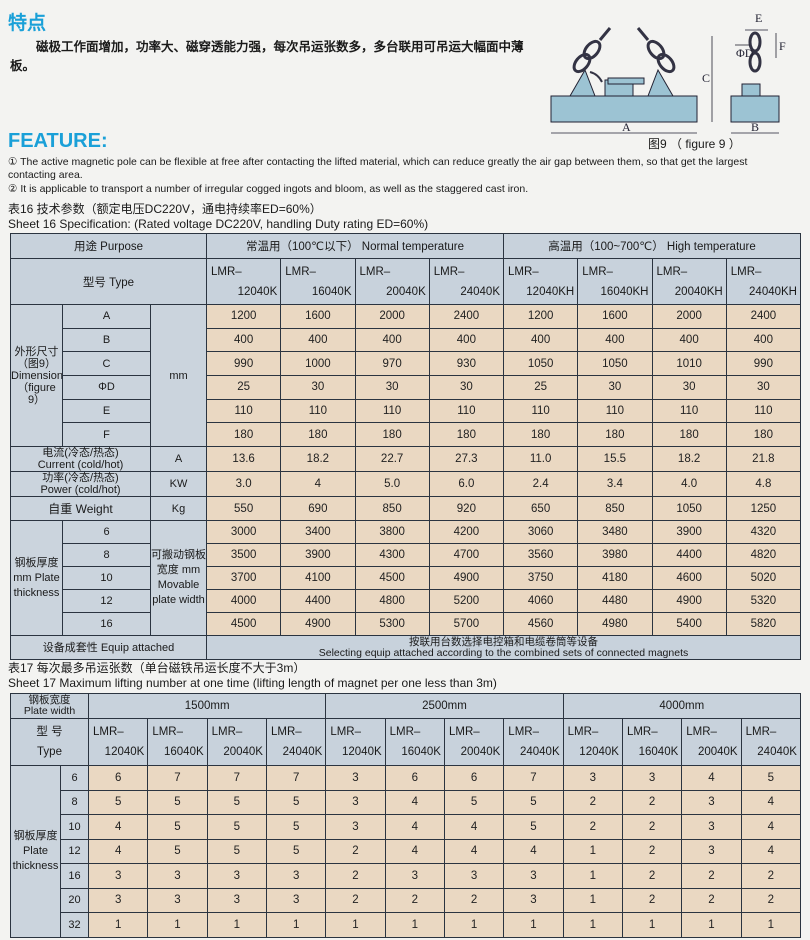  Describe the element at coordinates (466, 509) in the screenshot. I see `value-cell: 920` at that location.